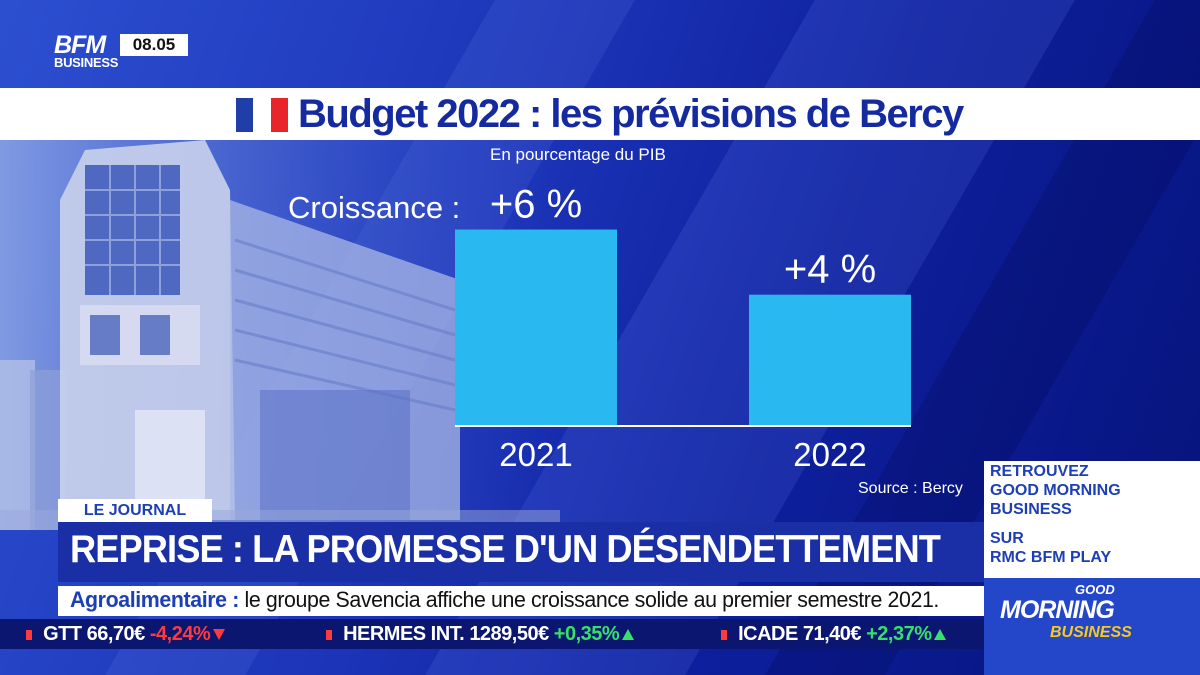 The image size is (1200, 675). Describe the element at coordinates (1051, 557) in the screenshot. I see `promo-line: RMC BFM PLAY` at that location.